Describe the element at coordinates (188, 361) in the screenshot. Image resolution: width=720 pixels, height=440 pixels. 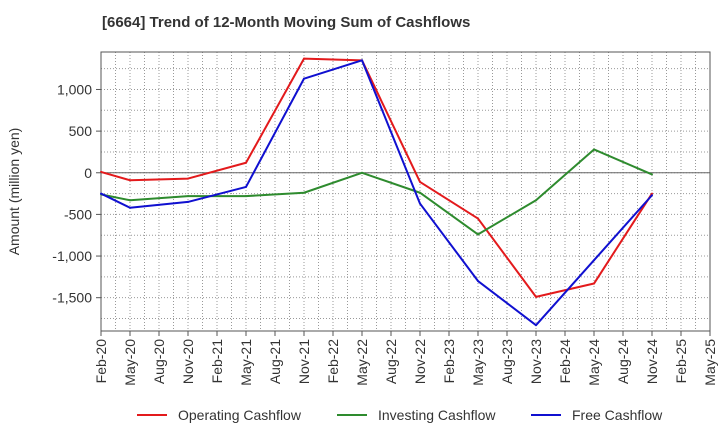
I see `x-tick-label: Nov-20` at that location.